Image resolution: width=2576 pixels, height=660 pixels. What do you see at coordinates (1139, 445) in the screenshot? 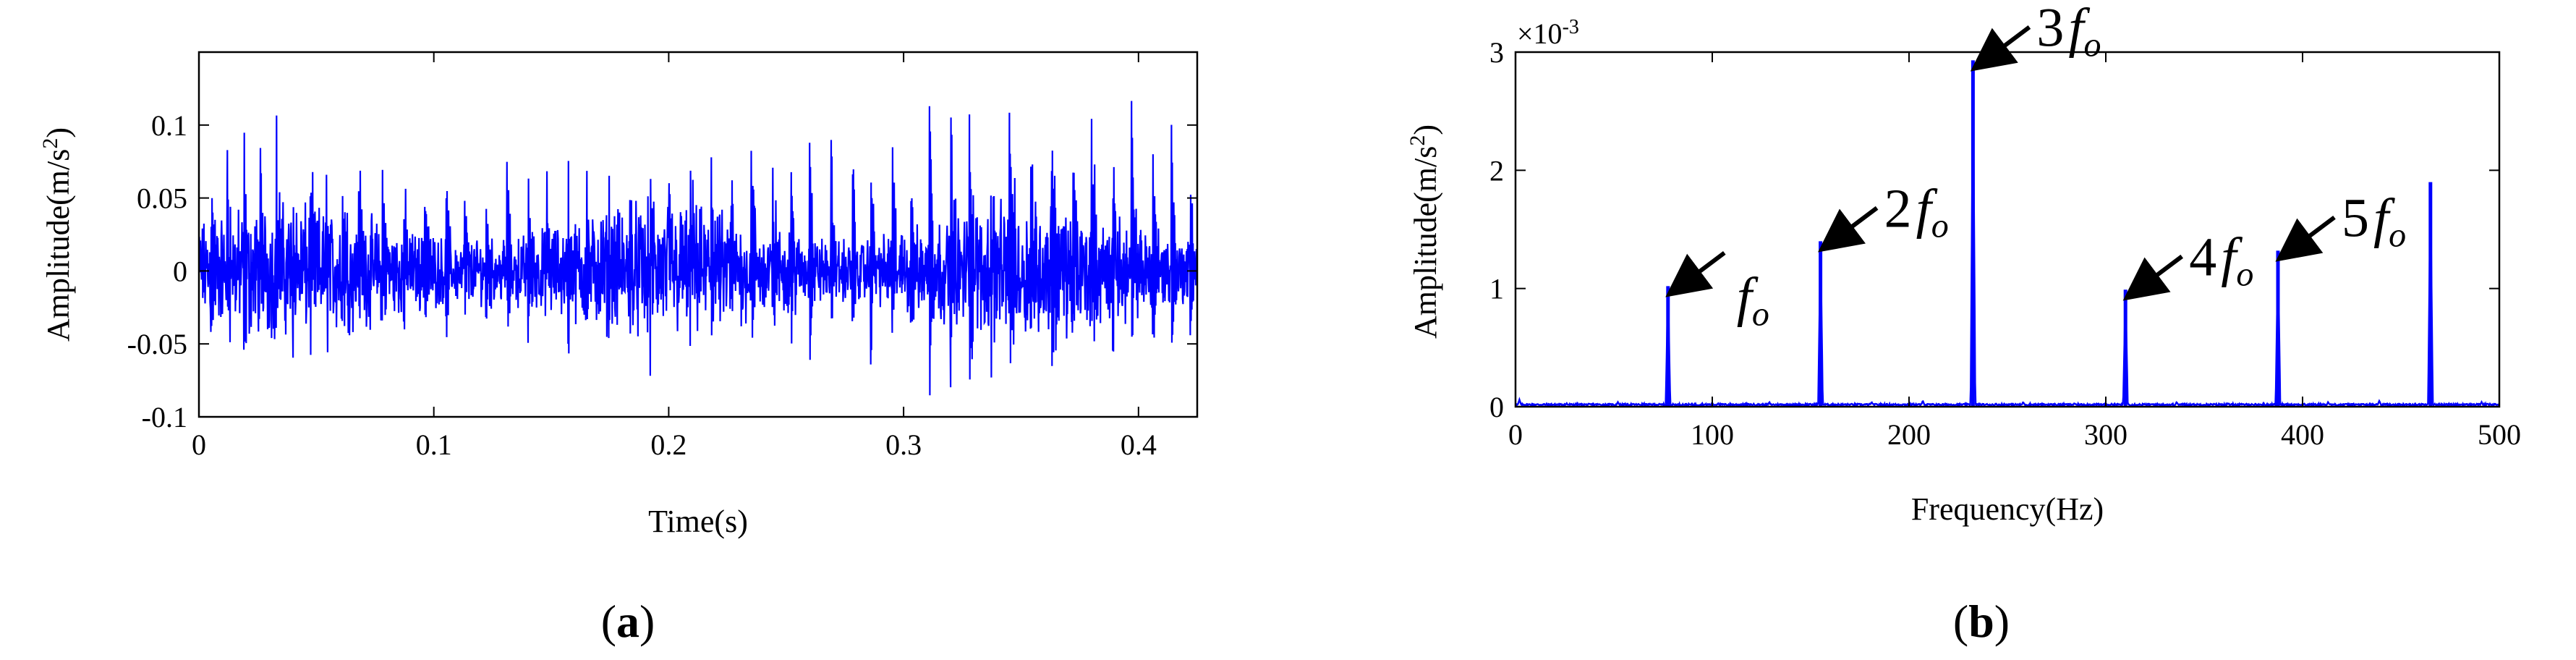
I see `x-tick-label-a: 0.4` at bounding box center [1139, 445].